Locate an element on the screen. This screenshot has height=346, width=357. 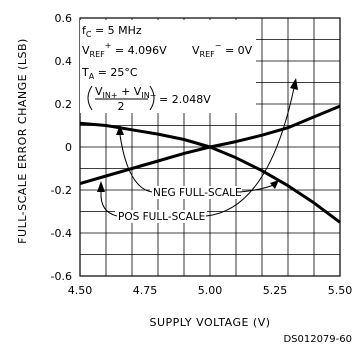
vin-value: = 2.048V is located at coordinates (185, 99).